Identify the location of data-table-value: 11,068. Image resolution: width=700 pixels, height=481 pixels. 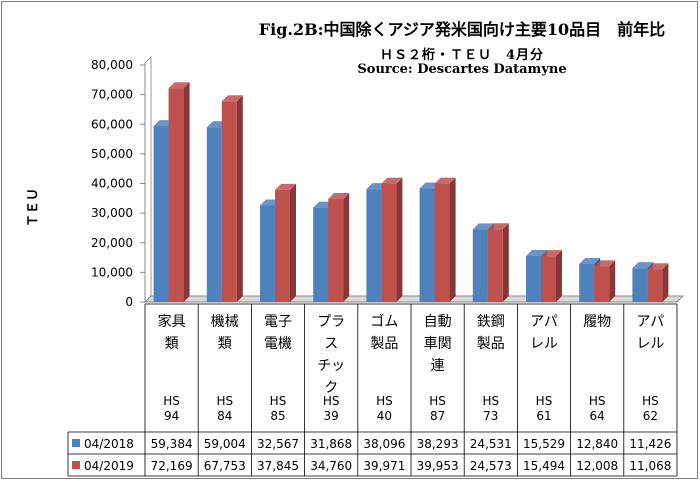
(650, 466).